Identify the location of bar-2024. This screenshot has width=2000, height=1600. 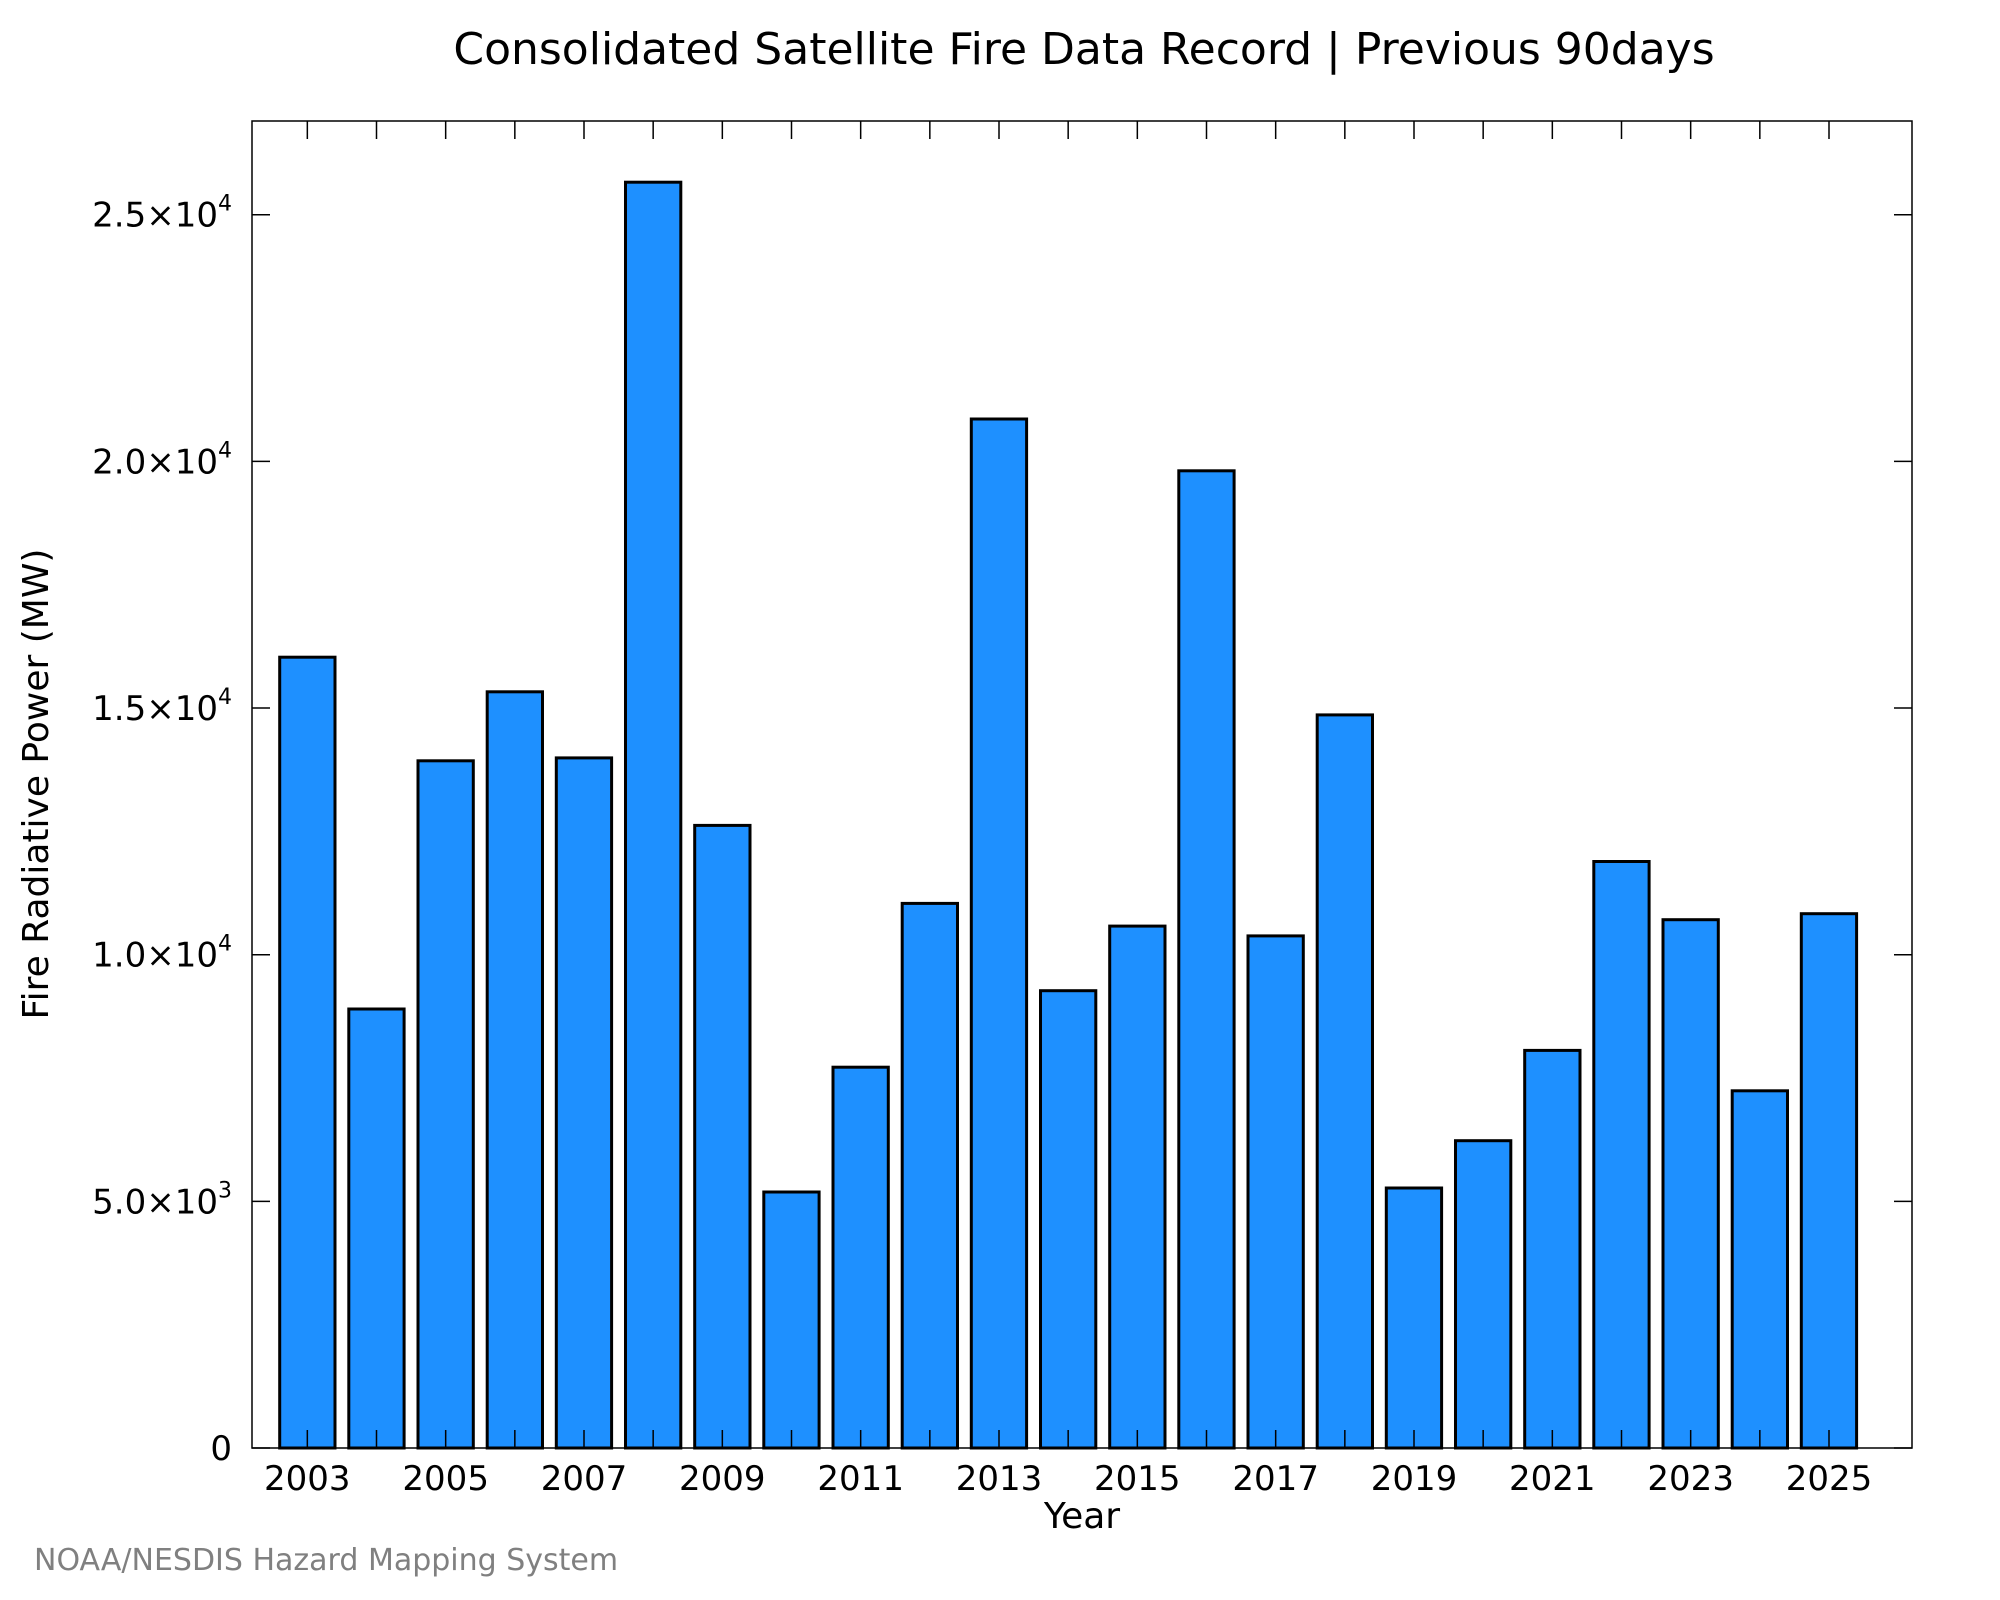
(1759, 1269).